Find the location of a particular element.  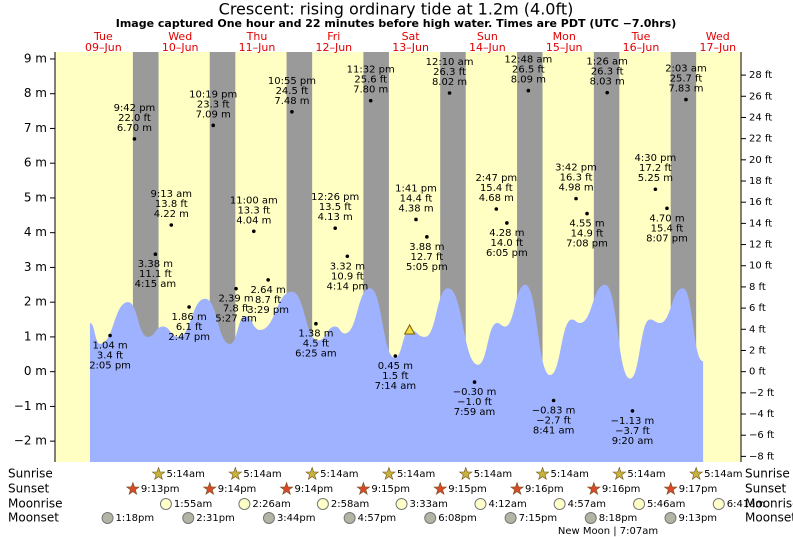

extreme-height: 1.86 m is located at coordinates (189, 317).